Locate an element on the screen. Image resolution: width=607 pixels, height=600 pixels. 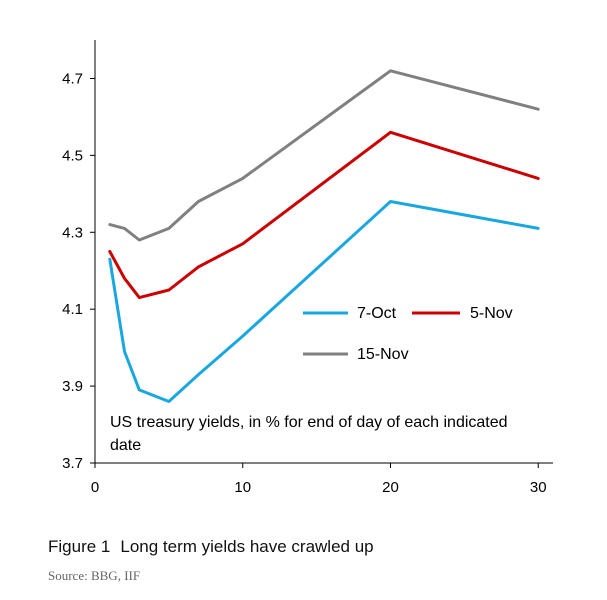
x-tick-label: 0 is located at coordinates (95, 487).